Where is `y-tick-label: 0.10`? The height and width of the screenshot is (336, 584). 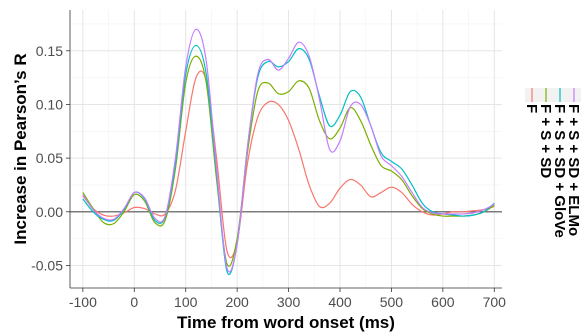
y-tick-label: 0.10 is located at coordinates (49, 104).